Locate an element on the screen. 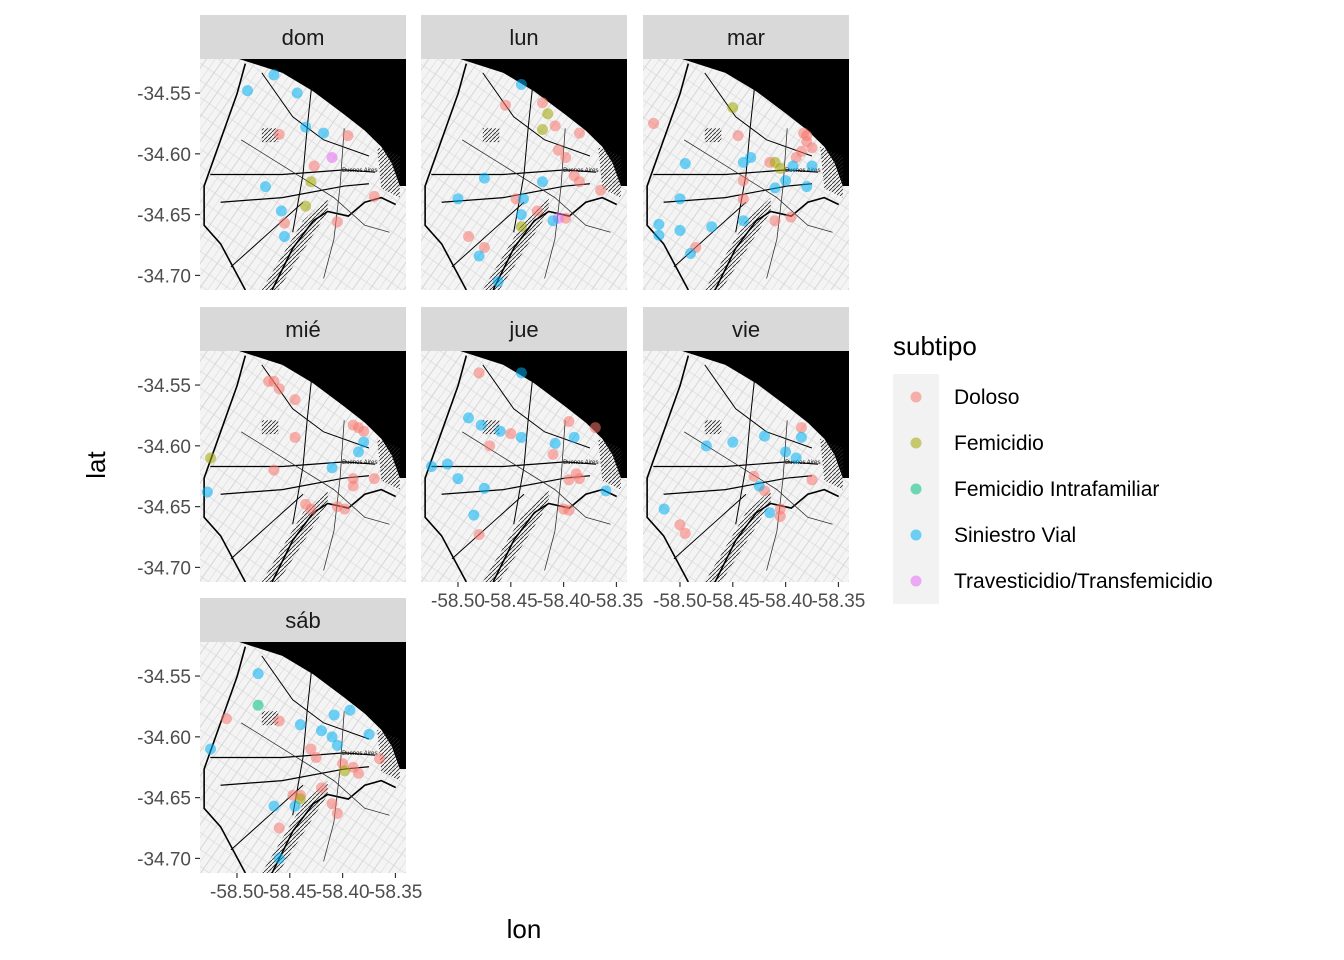 The height and width of the screenshot is (960, 1344). legend-label: Siniestro Vial is located at coordinates (1015, 535).